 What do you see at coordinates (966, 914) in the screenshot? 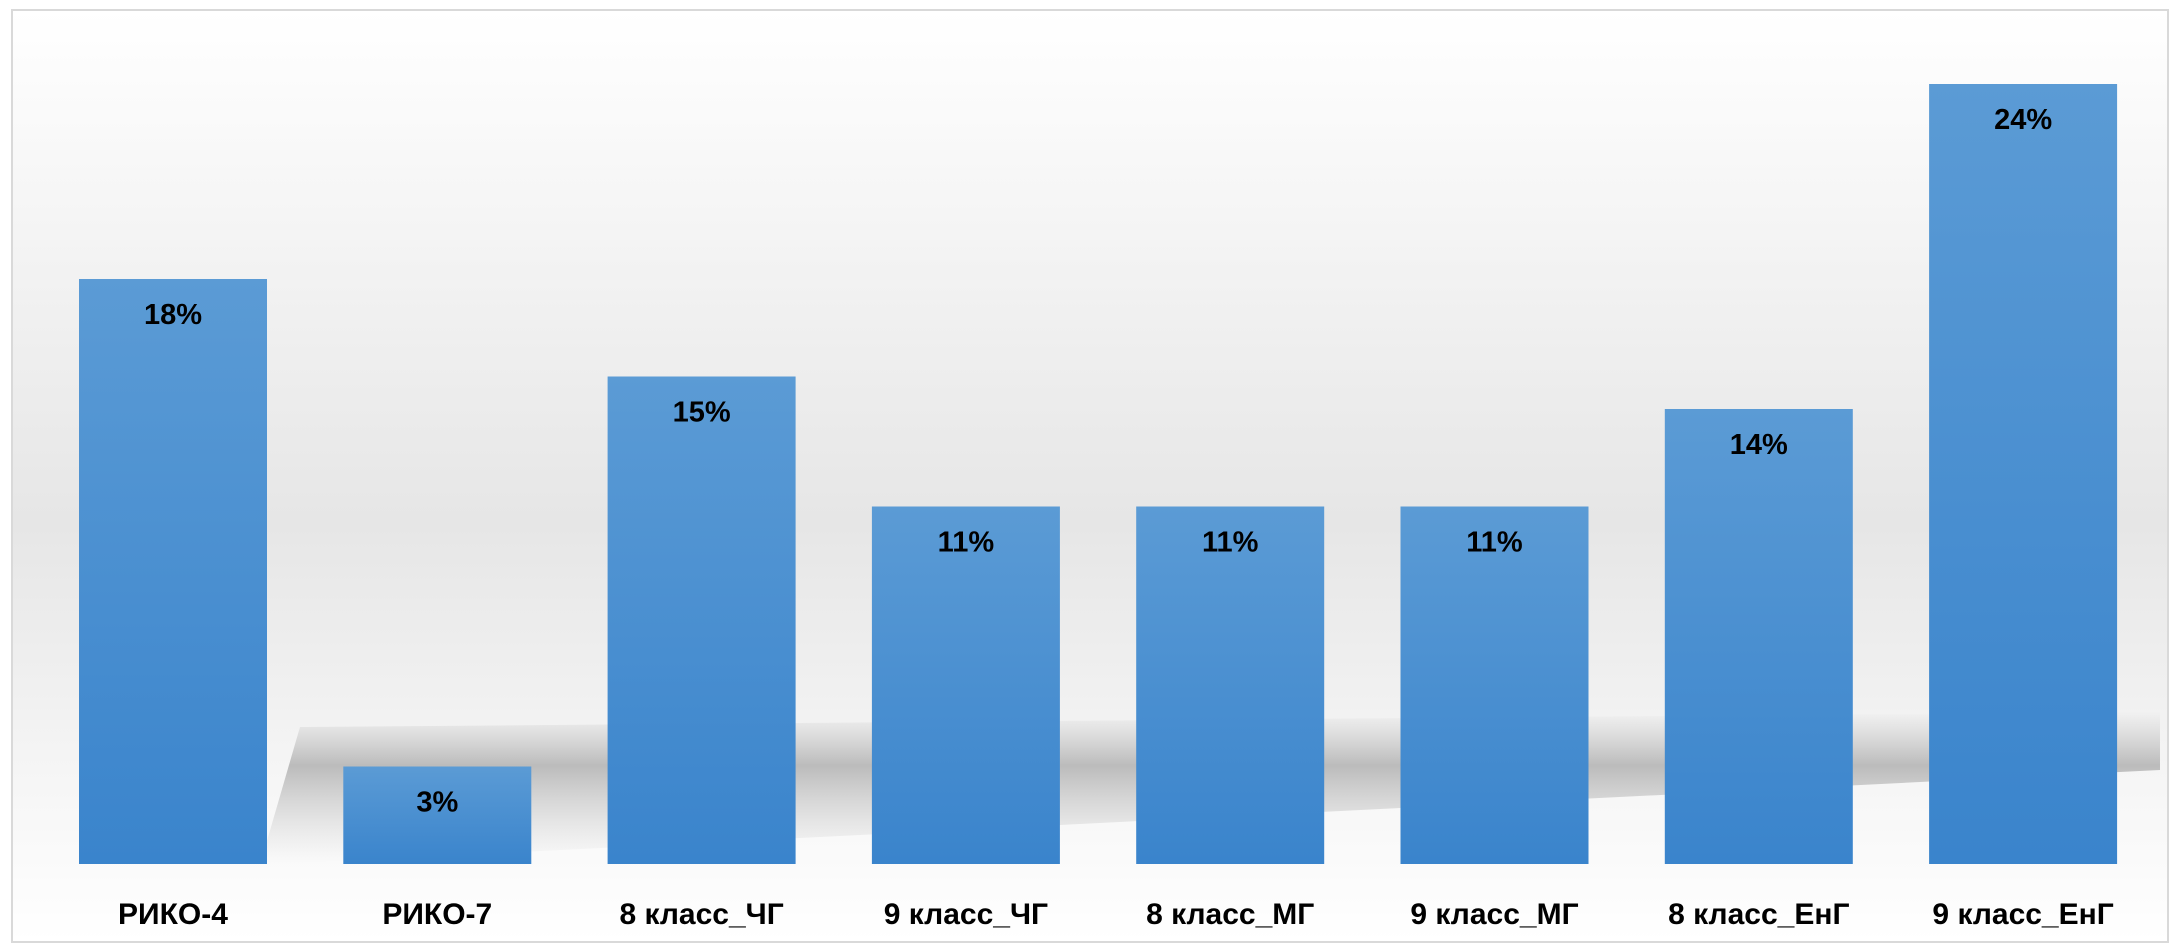
I see `x-tick-label: 9 класс_ЧГ` at bounding box center [966, 914].